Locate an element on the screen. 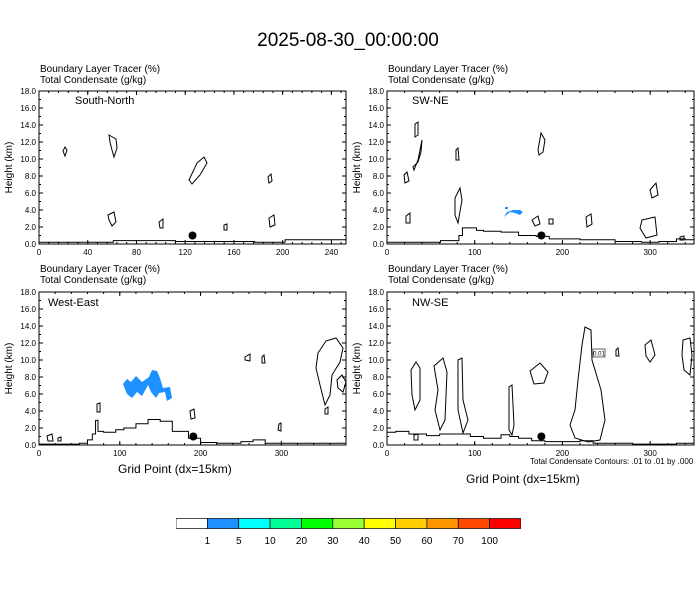 This screenshot has width=696, height=612. panel-name: West-East is located at coordinates (73, 303).